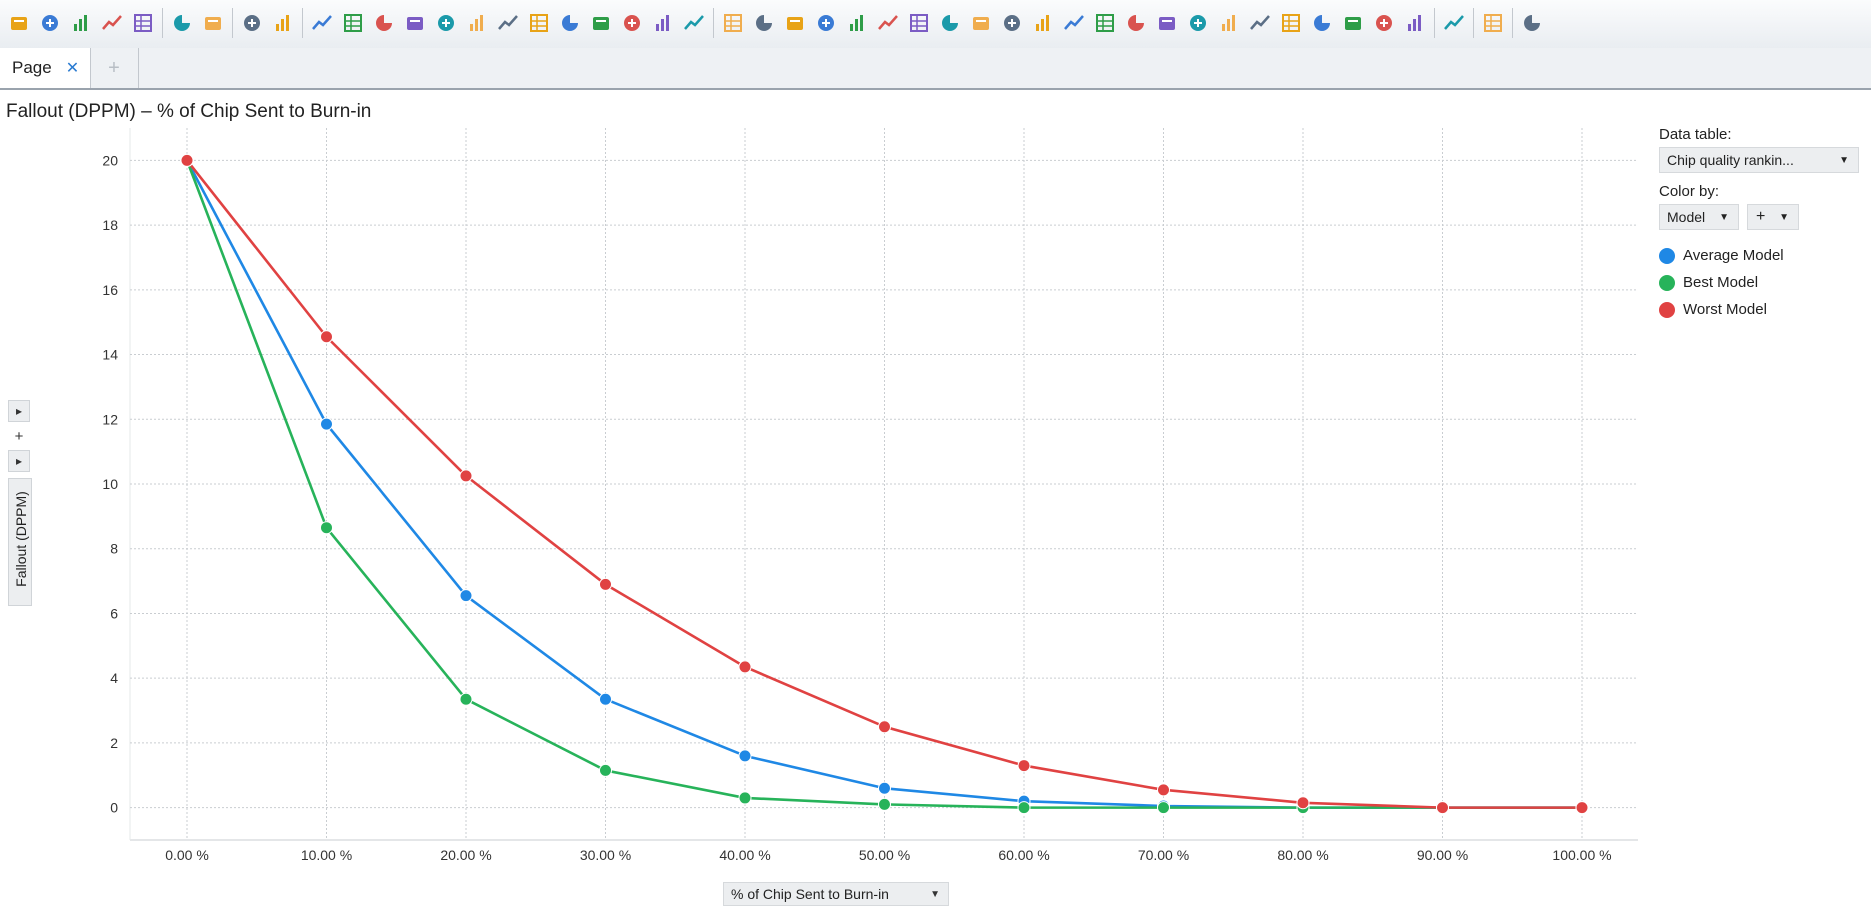  I want to click on text-area-icon, so click(601, 23).